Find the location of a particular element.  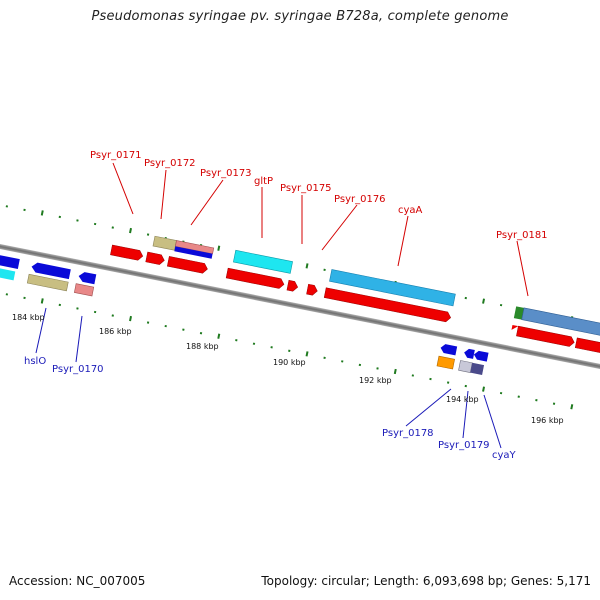

gene-block-blue is located at coordinates (193, 252).